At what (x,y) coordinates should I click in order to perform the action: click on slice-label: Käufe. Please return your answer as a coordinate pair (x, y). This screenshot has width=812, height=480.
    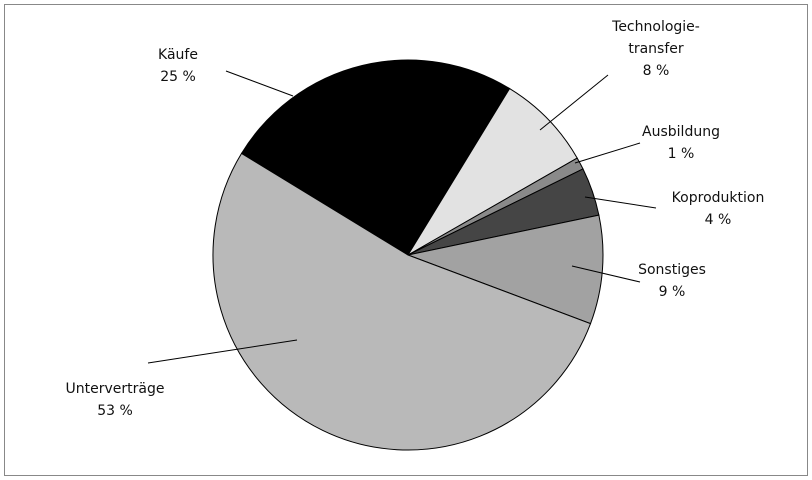
    Looking at the image, I should click on (178, 55).